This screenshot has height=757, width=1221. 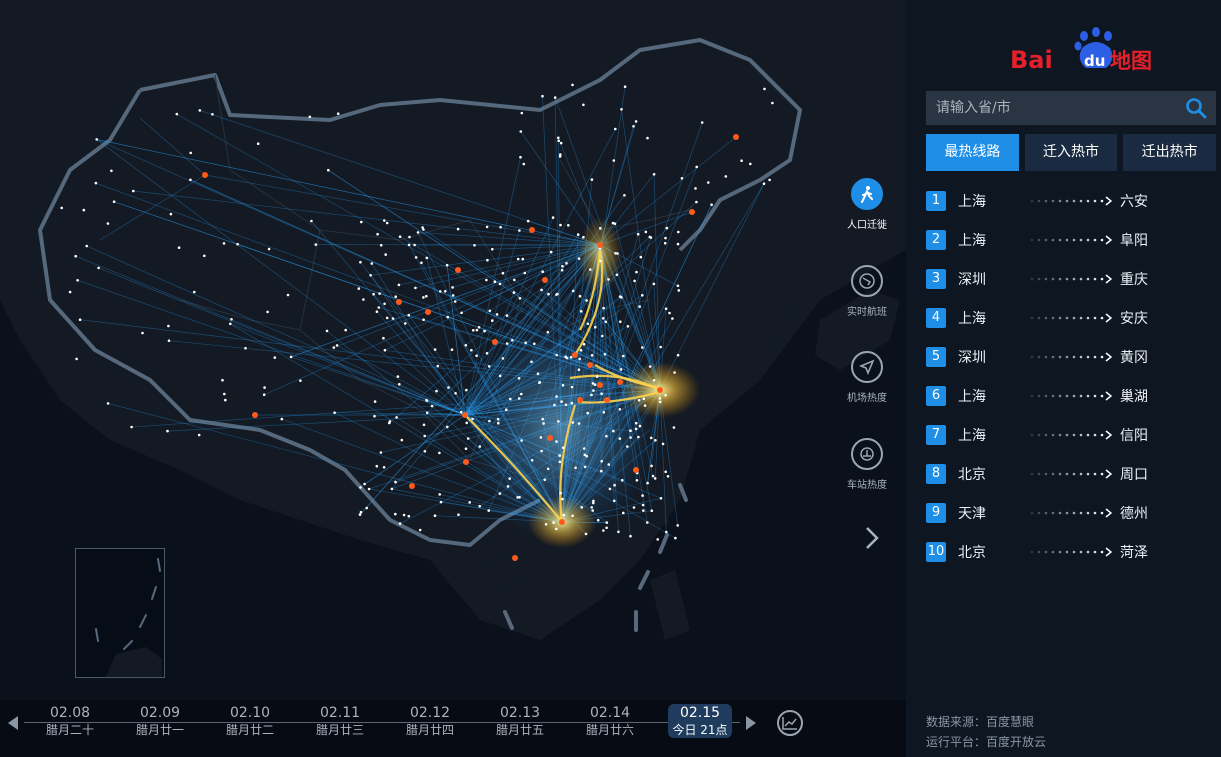 What do you see at coordinates (867, 398) in the screenshot?
I see `tool-label: 机场热度` at bounding box center [867, 398].